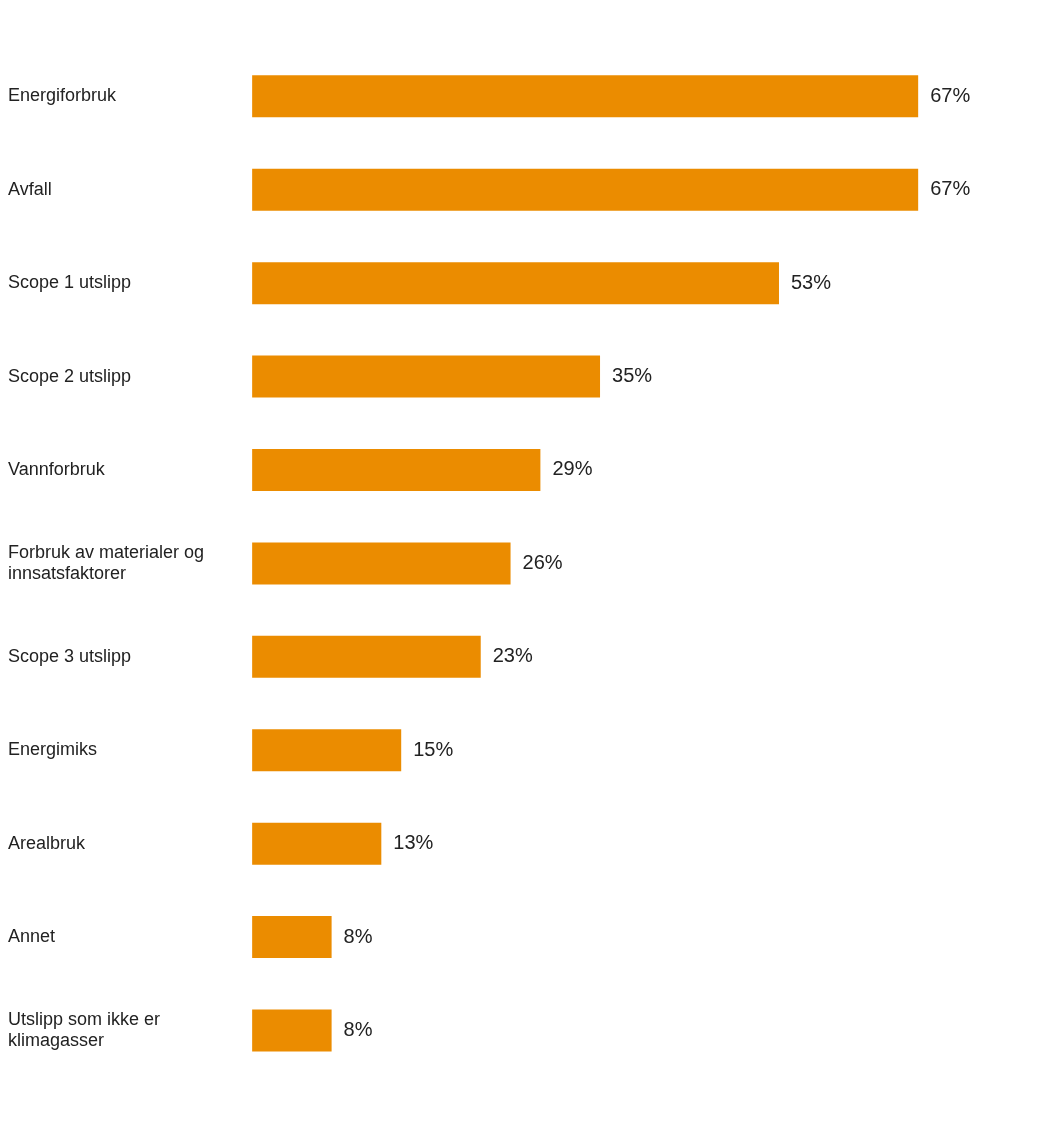 The height and width of the screenshot is (1126, 1048). Describe the element at coordinates (84, 1029) in the screenshot. I see `y-tick-label: Utslipp som ikke er klimagasser` at that location.